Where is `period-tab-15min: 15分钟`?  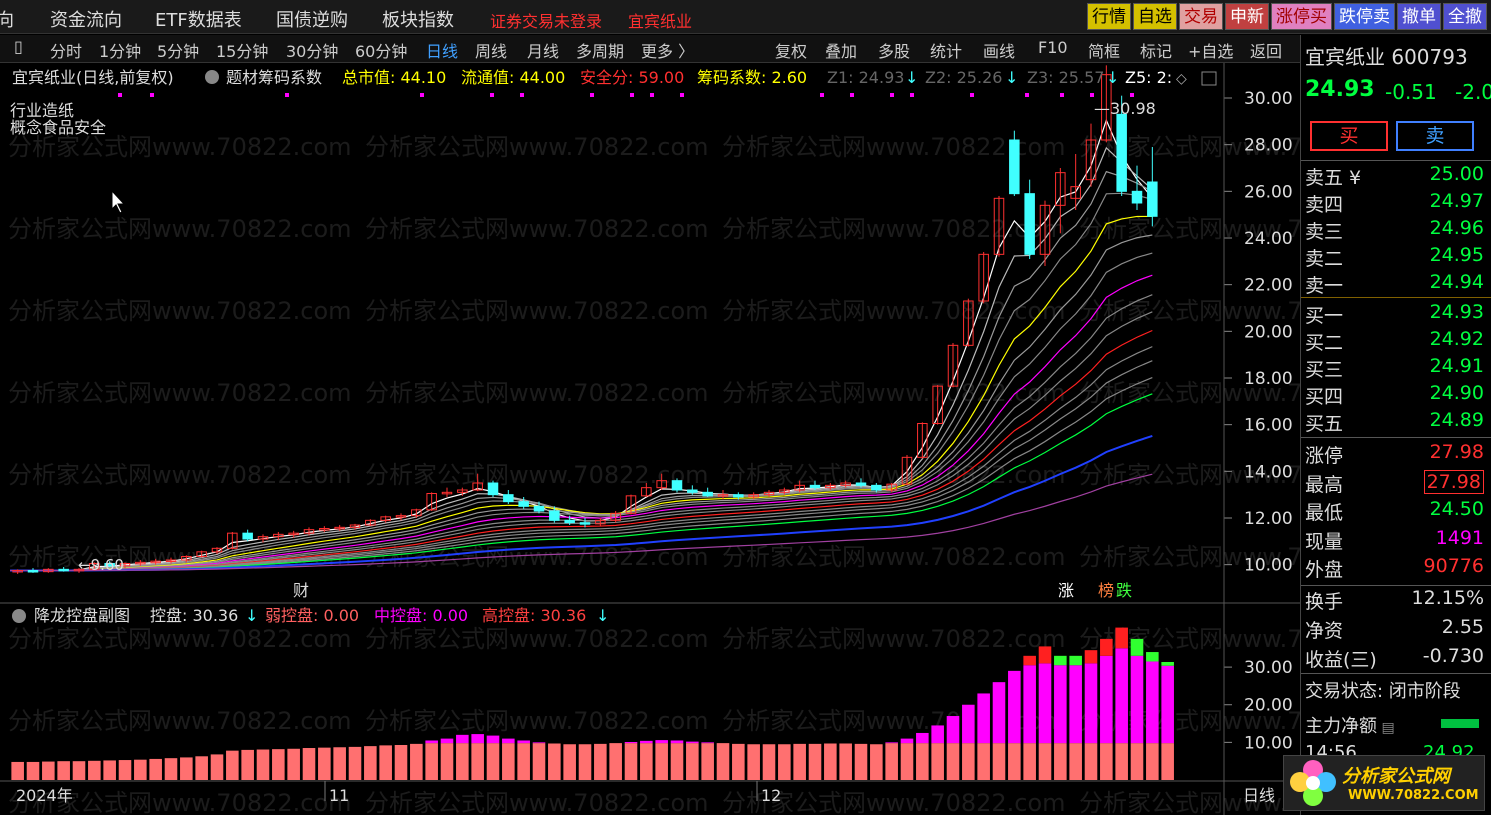
period-tab-15min: 15分钟 is located at coordinates (242, 51).